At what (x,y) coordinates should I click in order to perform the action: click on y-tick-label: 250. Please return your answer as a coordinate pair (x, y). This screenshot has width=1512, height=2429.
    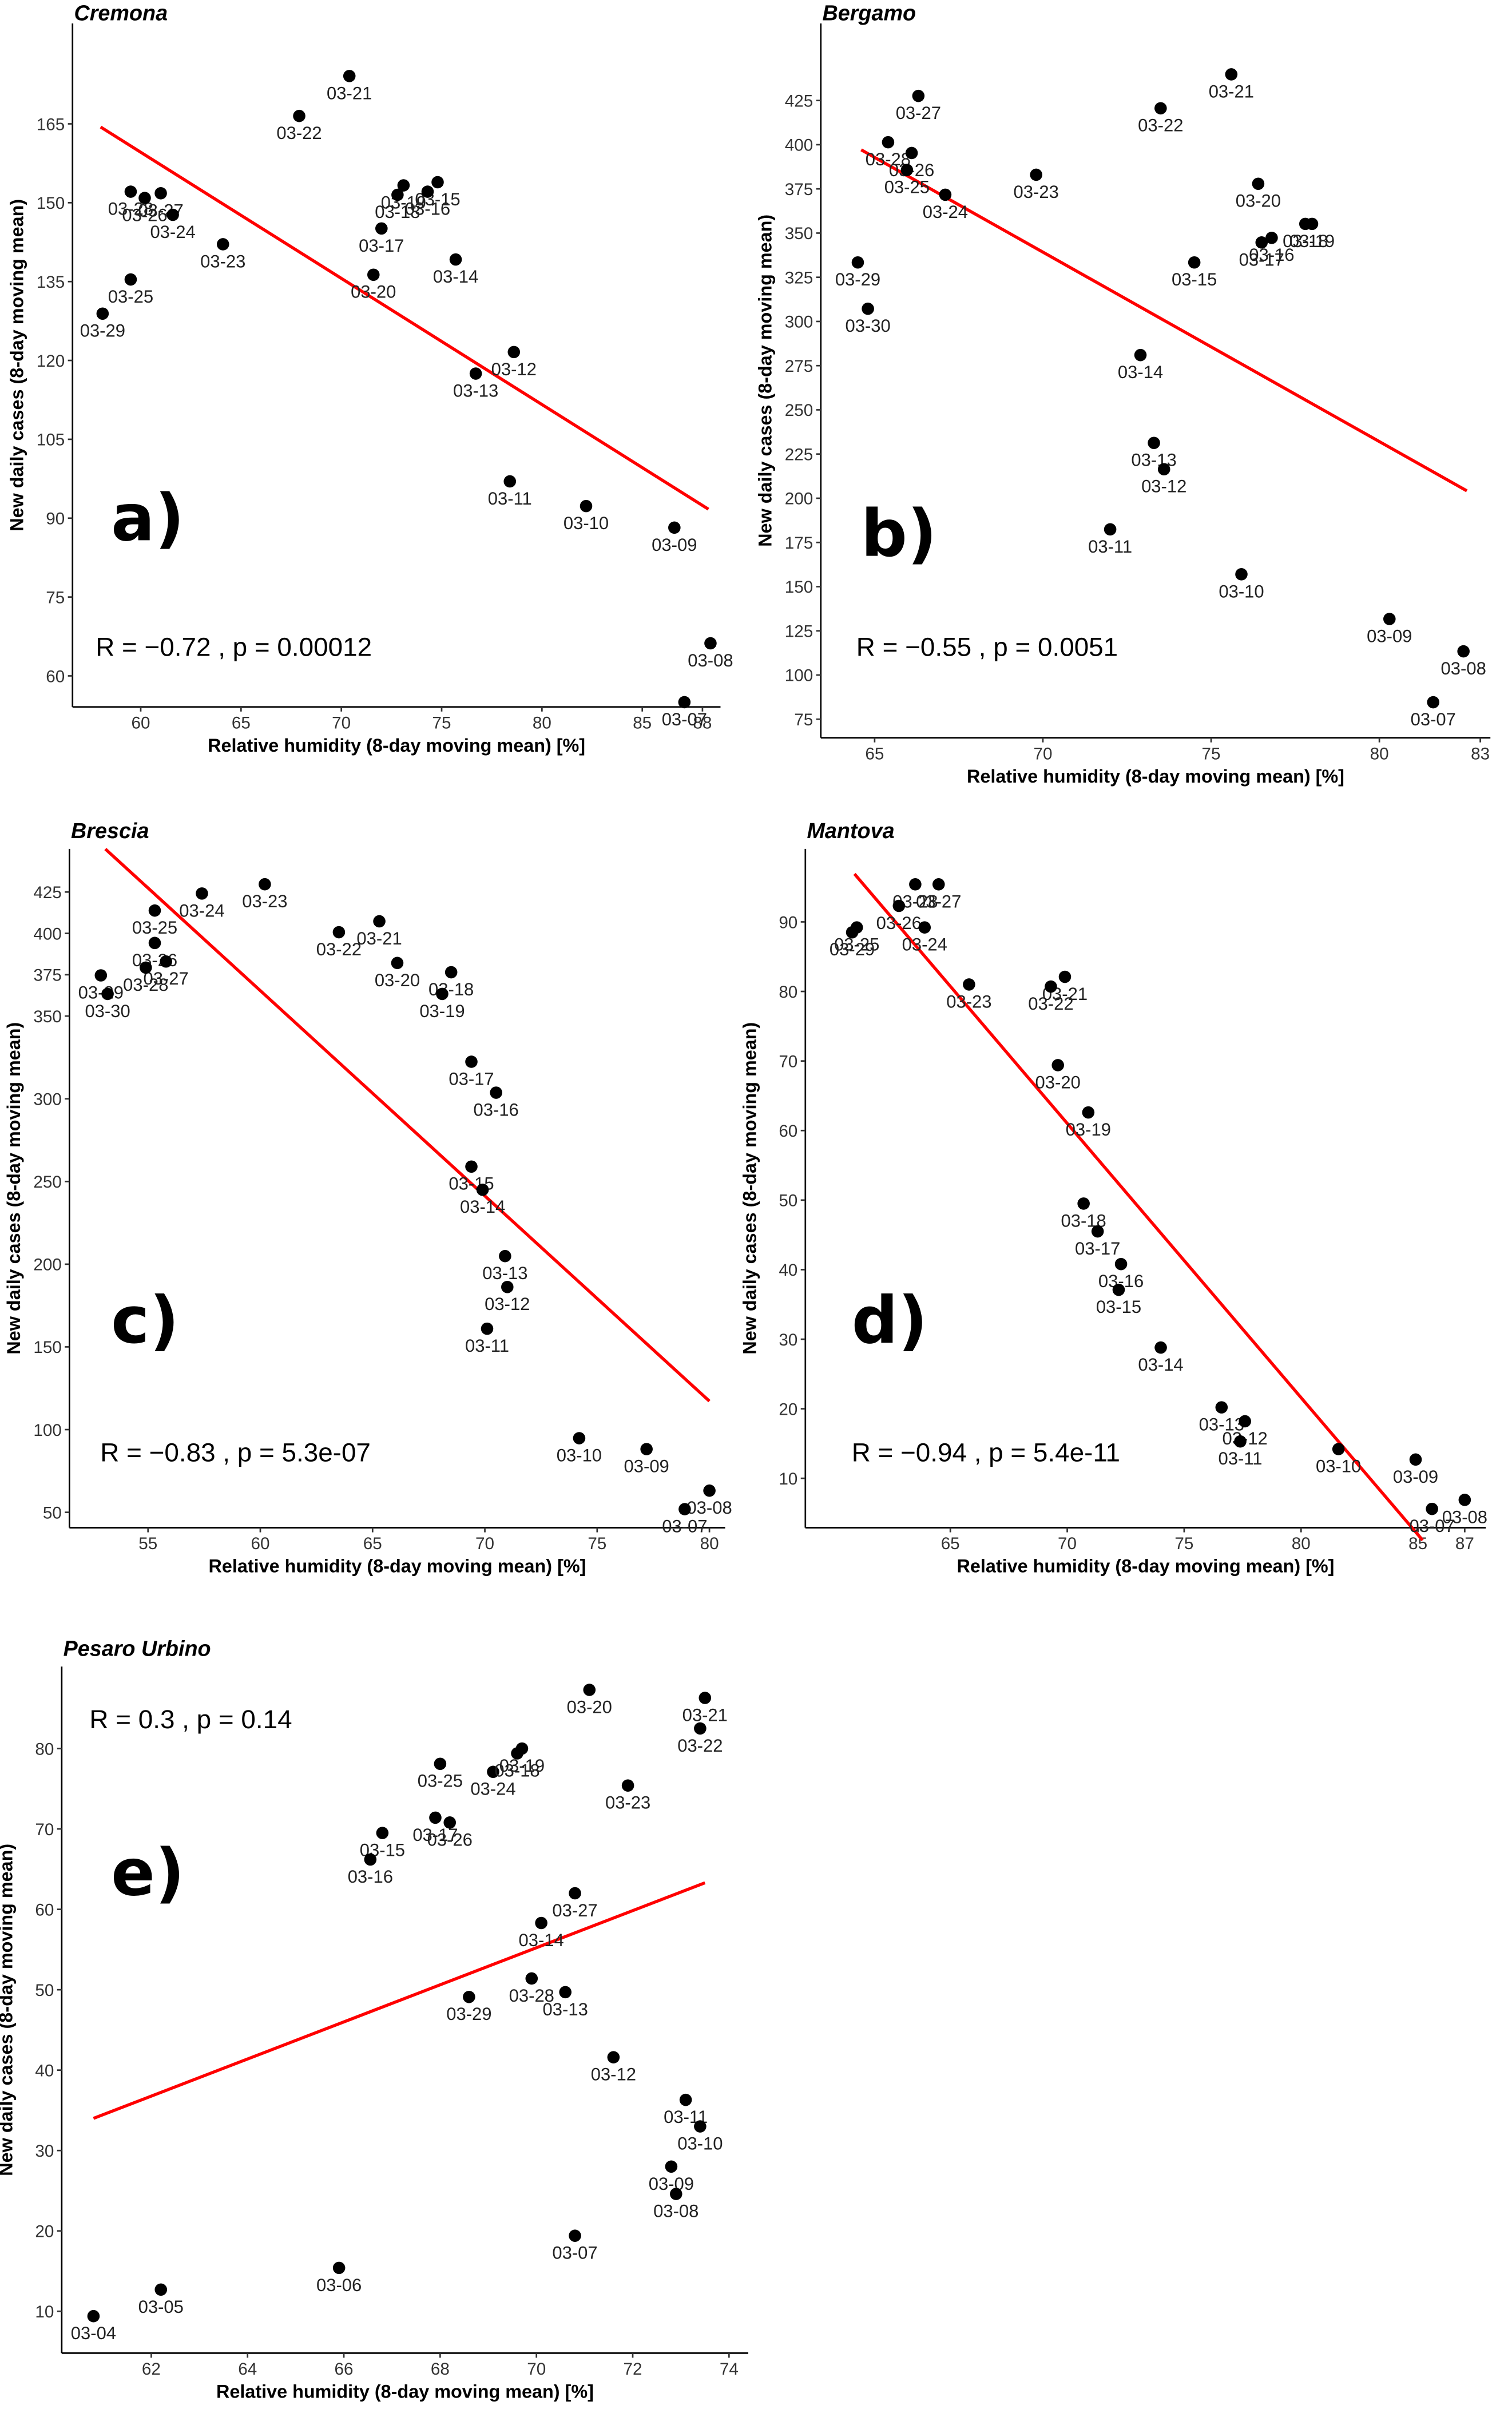
    Looking at the image, I should click on (799, 410).